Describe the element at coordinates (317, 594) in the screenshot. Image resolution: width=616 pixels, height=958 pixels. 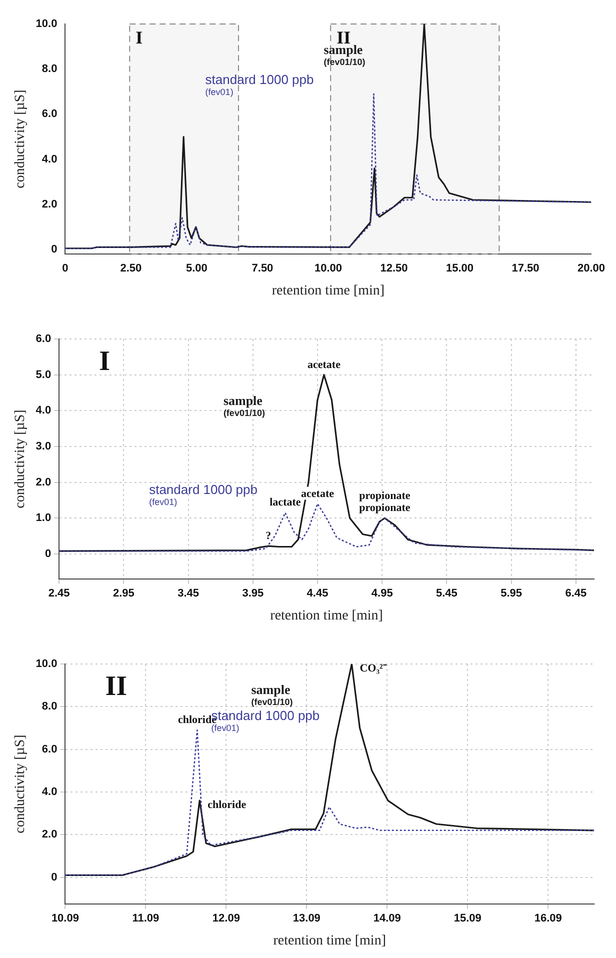
I see `x-tick-label: 4.45` at that location.